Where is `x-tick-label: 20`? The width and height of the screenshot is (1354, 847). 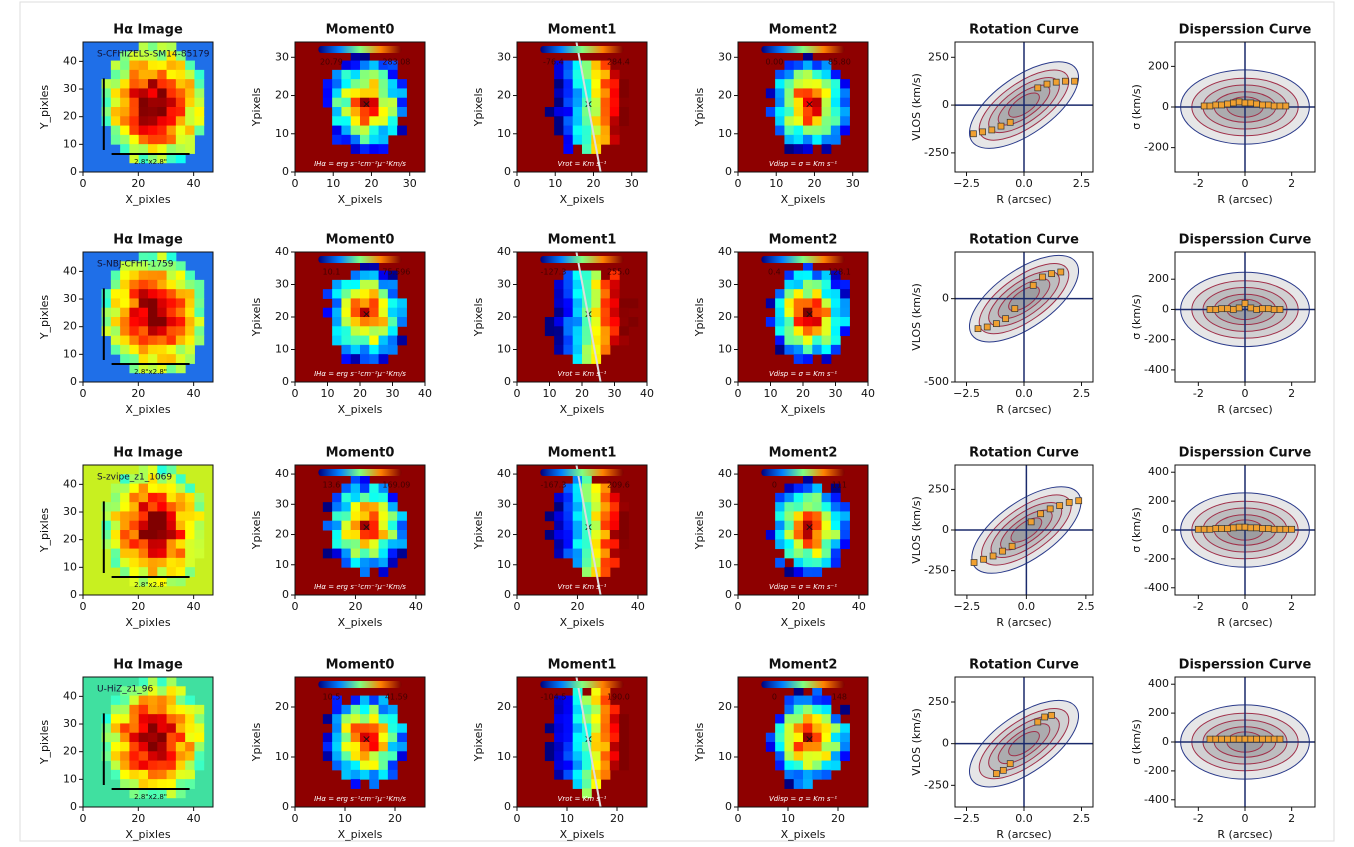 x-tick-label: 20 is located at coordinates (617, 818).